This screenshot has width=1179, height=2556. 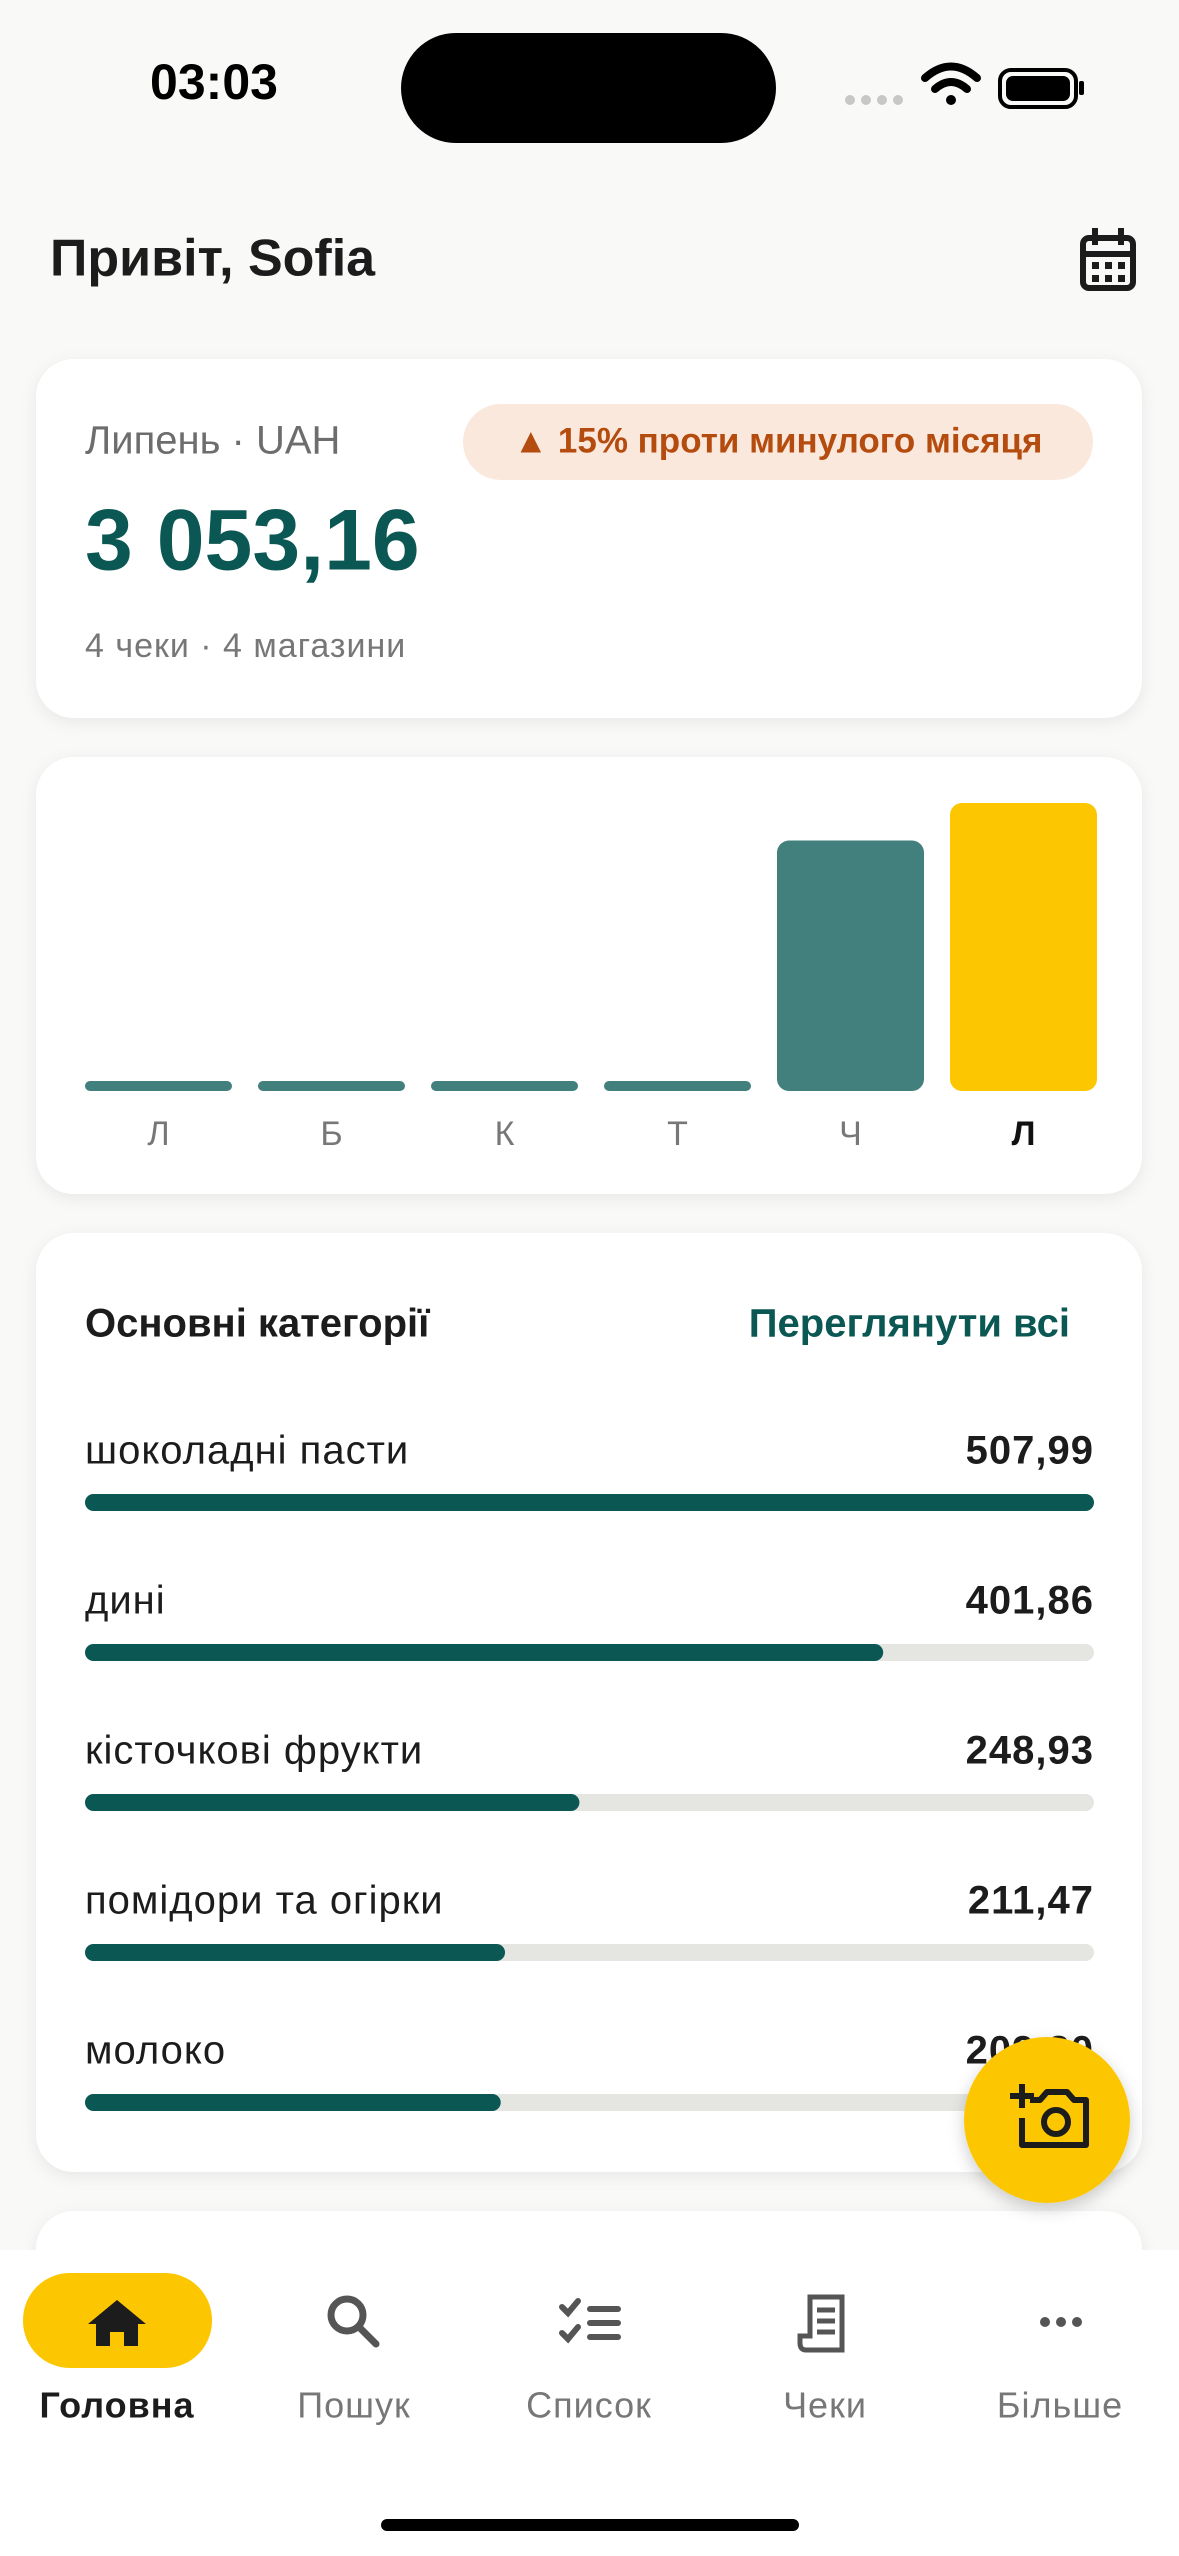 I want to click on summary-details: 4 чеки · 4 магазини, so click(x=245, y=646).